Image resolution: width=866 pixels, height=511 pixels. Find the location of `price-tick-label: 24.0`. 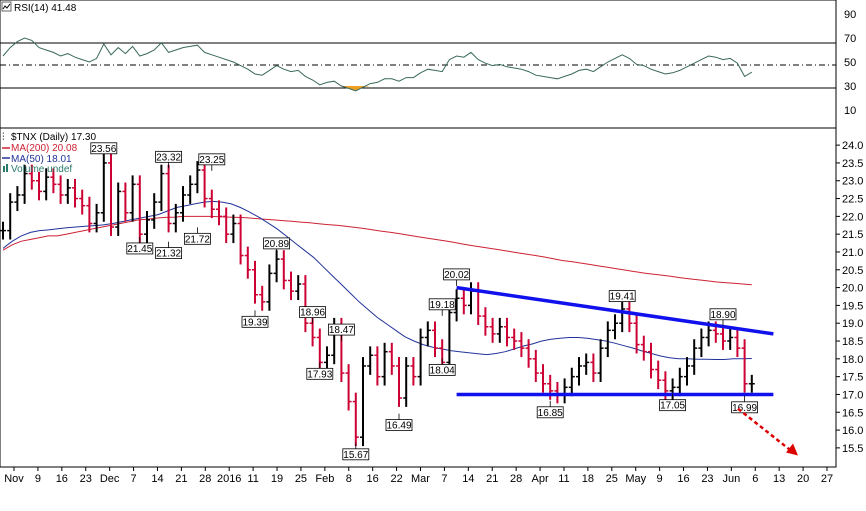

price-tick-label: 24.0 is located at coordinates (852, 146).